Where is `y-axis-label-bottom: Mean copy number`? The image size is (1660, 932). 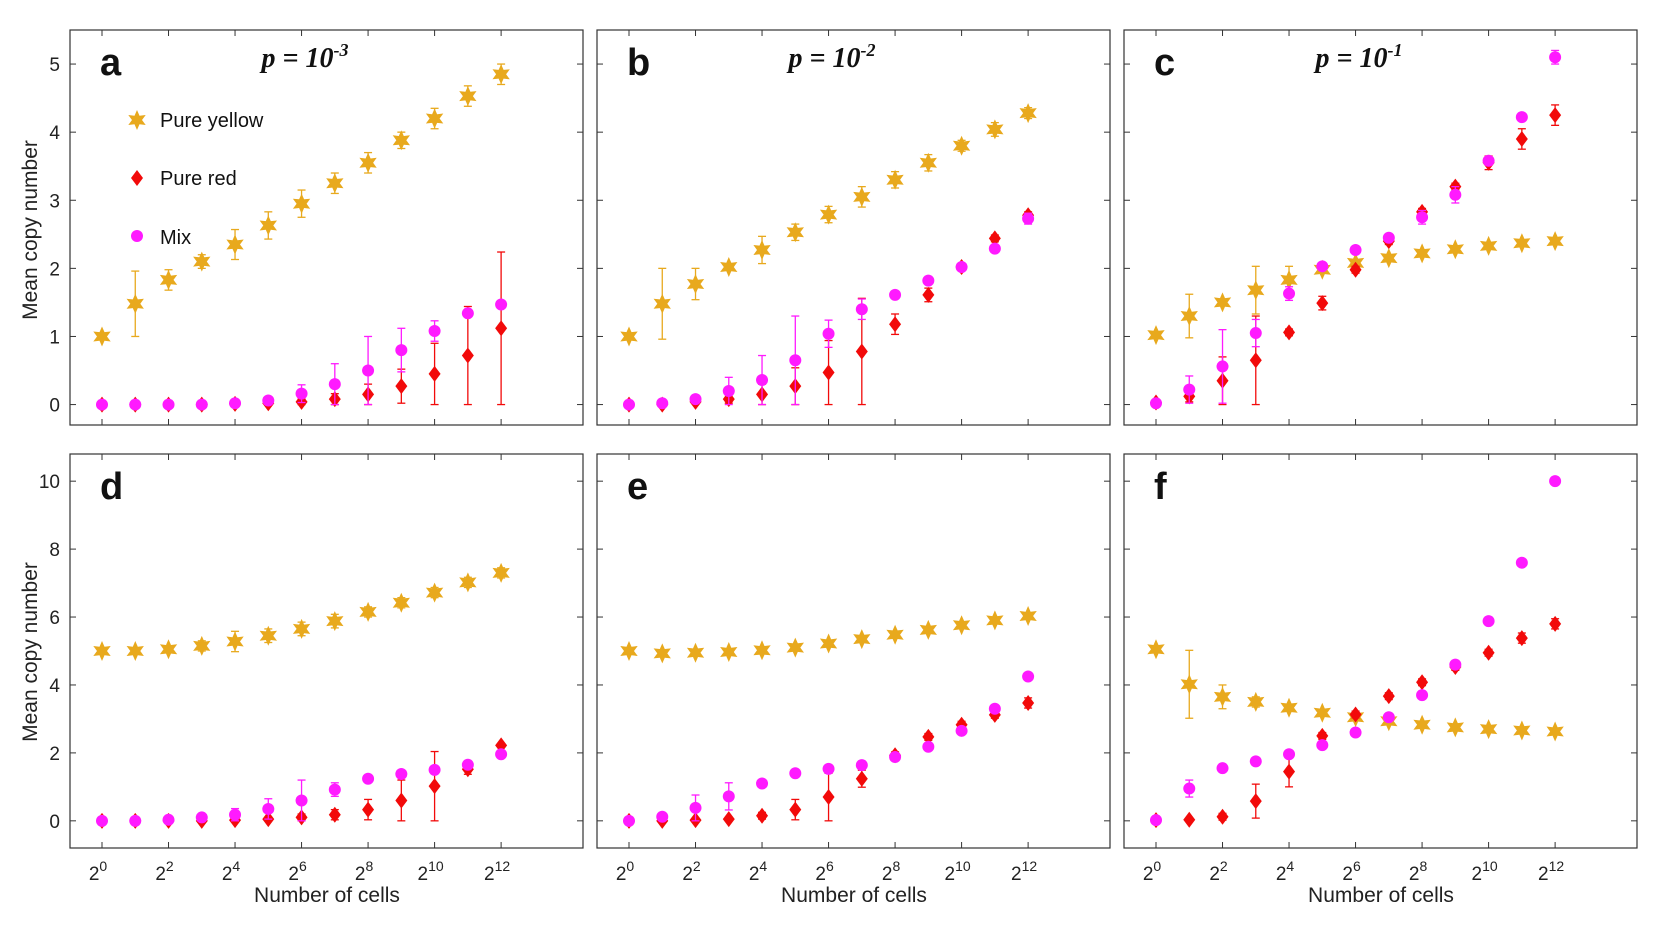 y-axis-label-bottom: Mean copy number is located at coordinates (30, 652).